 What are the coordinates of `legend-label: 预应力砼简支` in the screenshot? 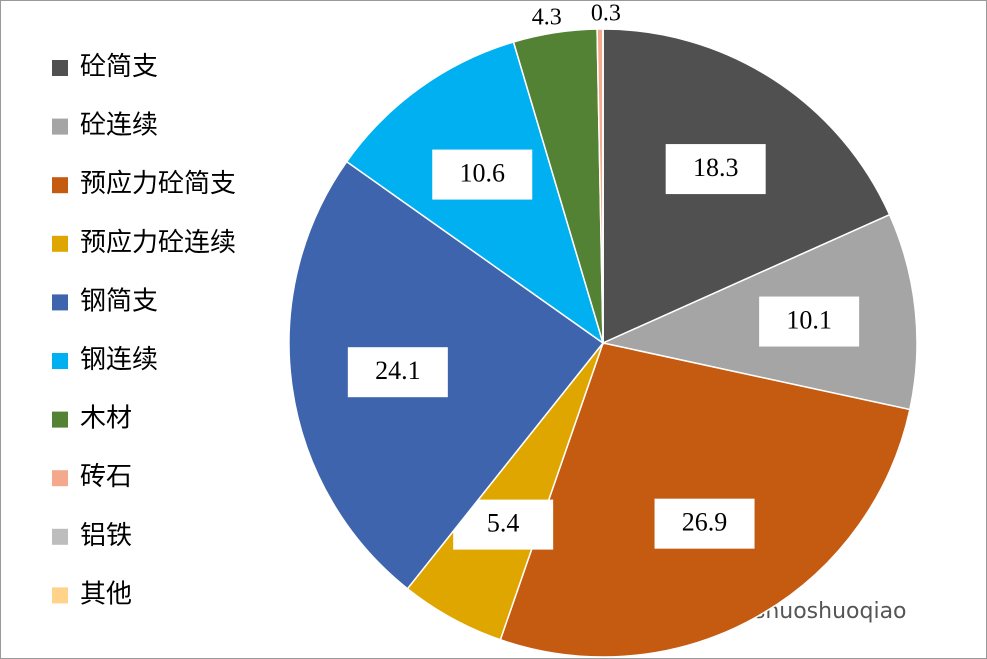 It's located at (158, 183).